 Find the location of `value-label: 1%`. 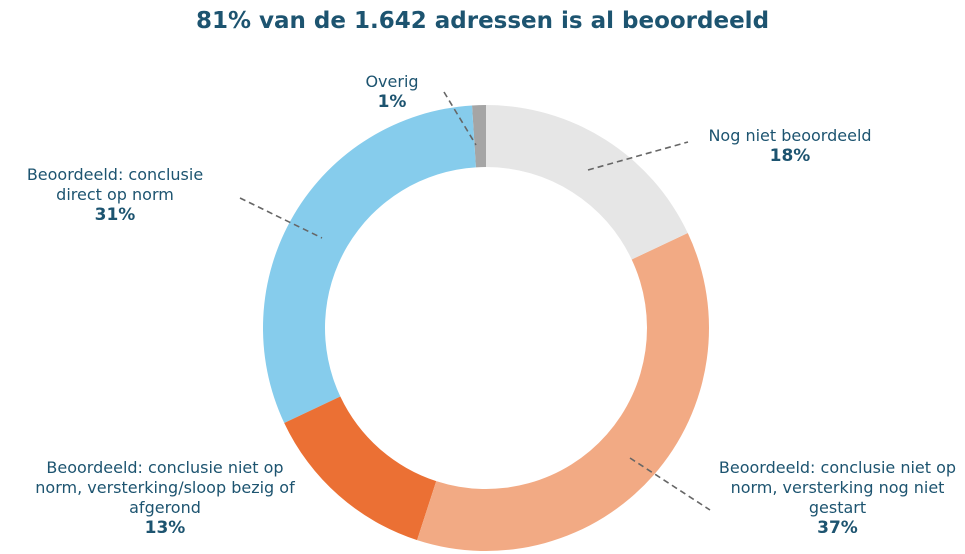

value-label: 1% is located at coordinates (392, 102).